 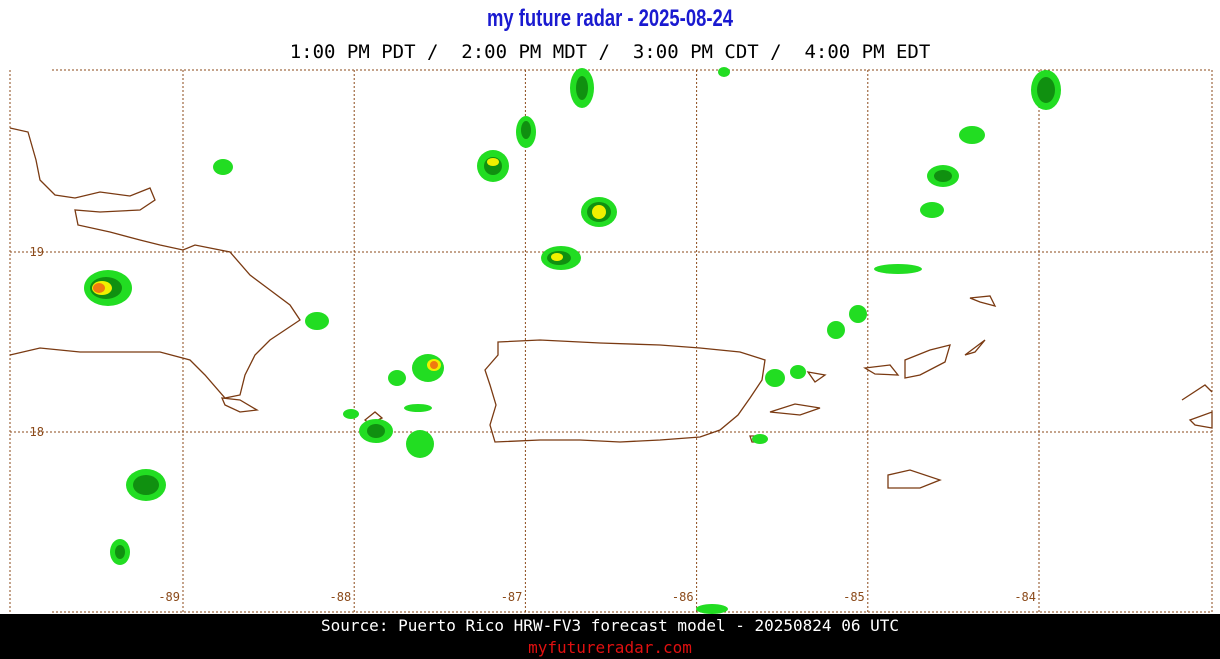 I want to click on footer-band, so click(x=610, y=636).